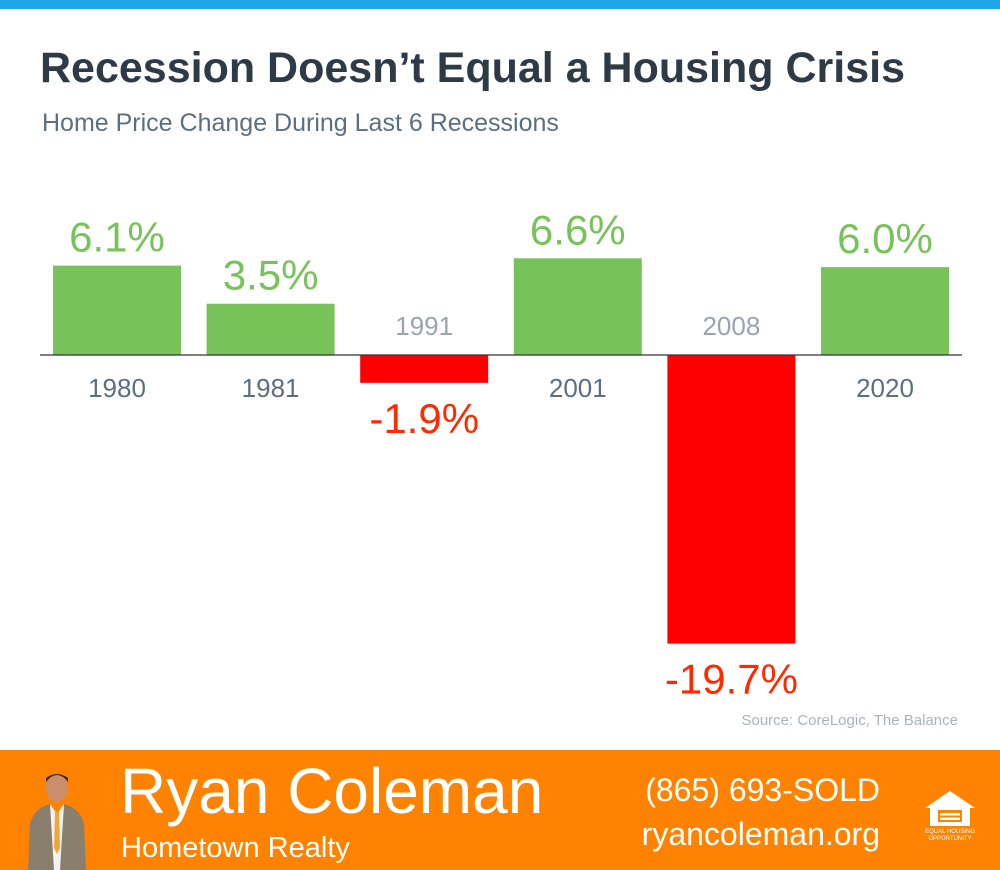  I want to click on equal-housing-logo: EQUAL HOUSING OPPORTUNITY, so click(950, 816).